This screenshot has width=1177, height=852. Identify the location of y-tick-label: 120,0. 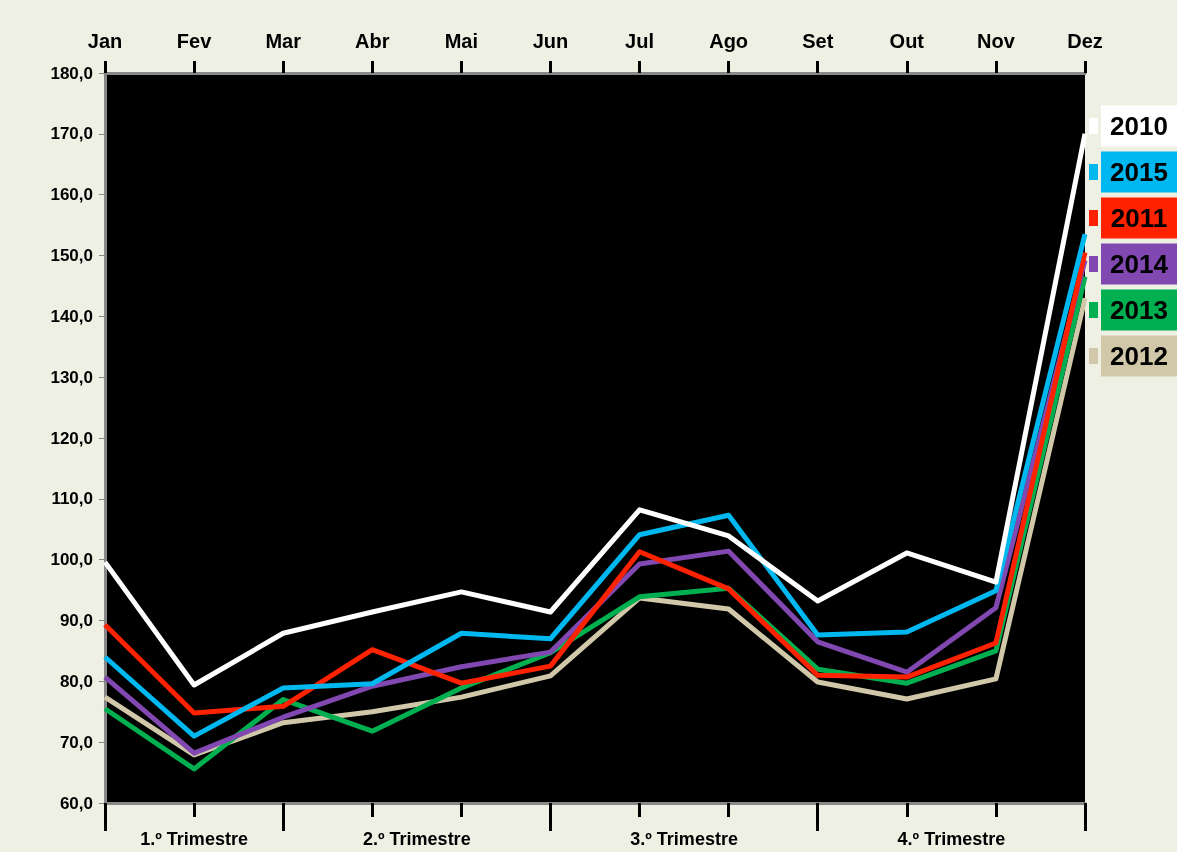
(71, 438).